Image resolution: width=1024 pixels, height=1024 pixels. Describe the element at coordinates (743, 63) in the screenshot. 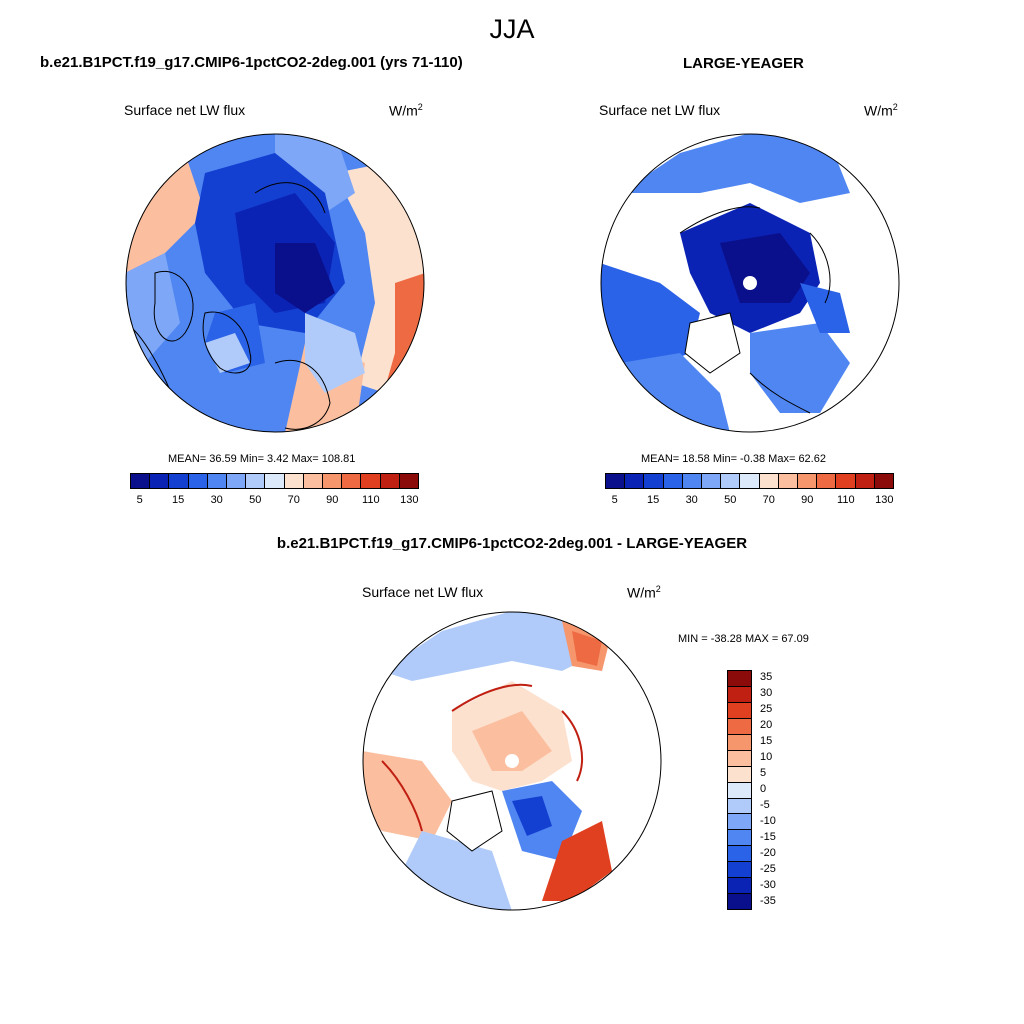

I see `panel2-title: LARGE-YEAGER` at that location.